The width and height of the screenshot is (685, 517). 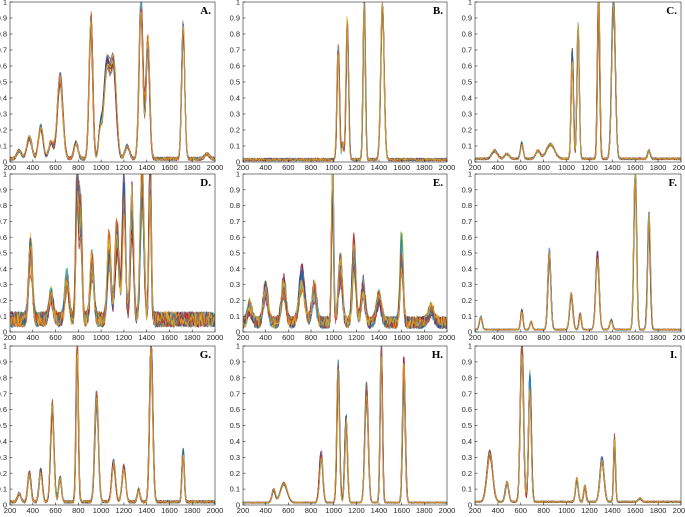 I want to click on x-tick-label: 1800, so click(x=192, y=337).